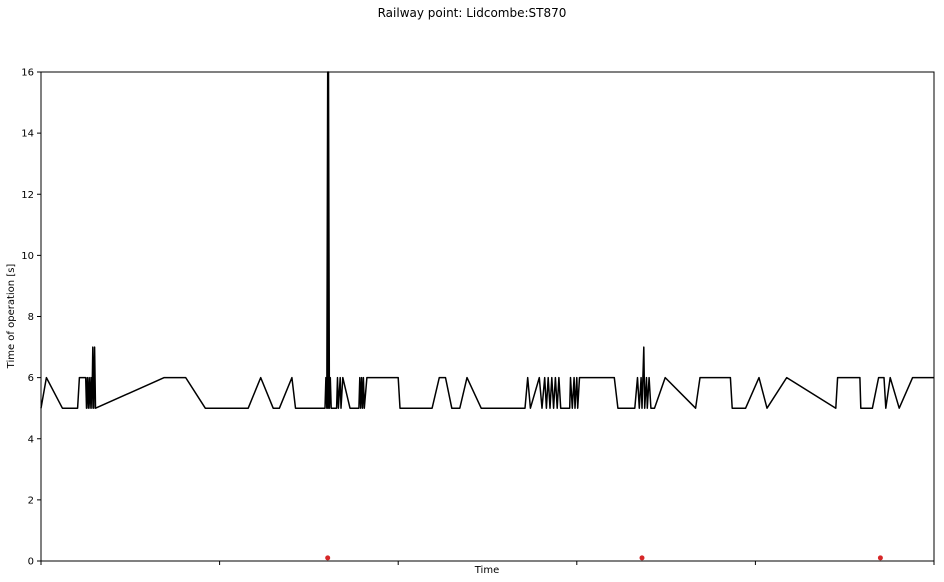  What do you see at coordinates (27, 73) in the screenshot?
I see `y-tick-label: 16` at bounding box center [27, 73].